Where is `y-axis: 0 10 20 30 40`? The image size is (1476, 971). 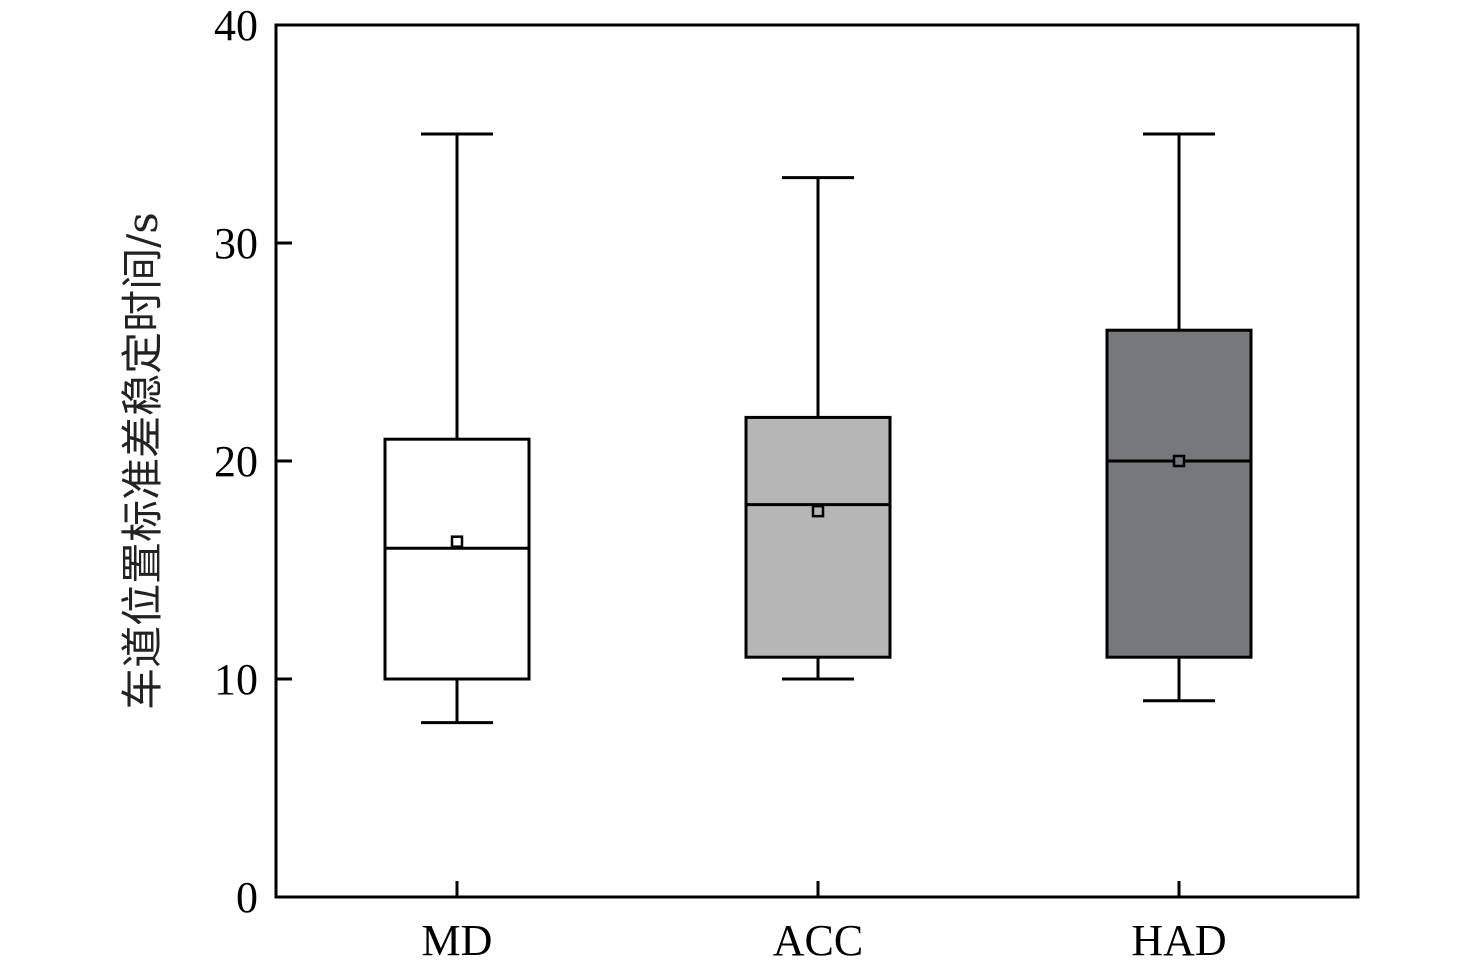 y-axis: 0 10 20 30 40 is located at coordinates (253, 461).